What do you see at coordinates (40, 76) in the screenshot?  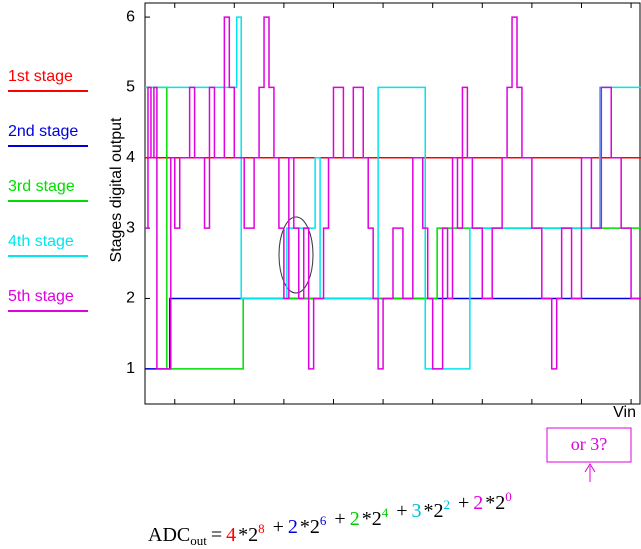 I see `legend-label: 1st stage` at bounding box center [40, 76].